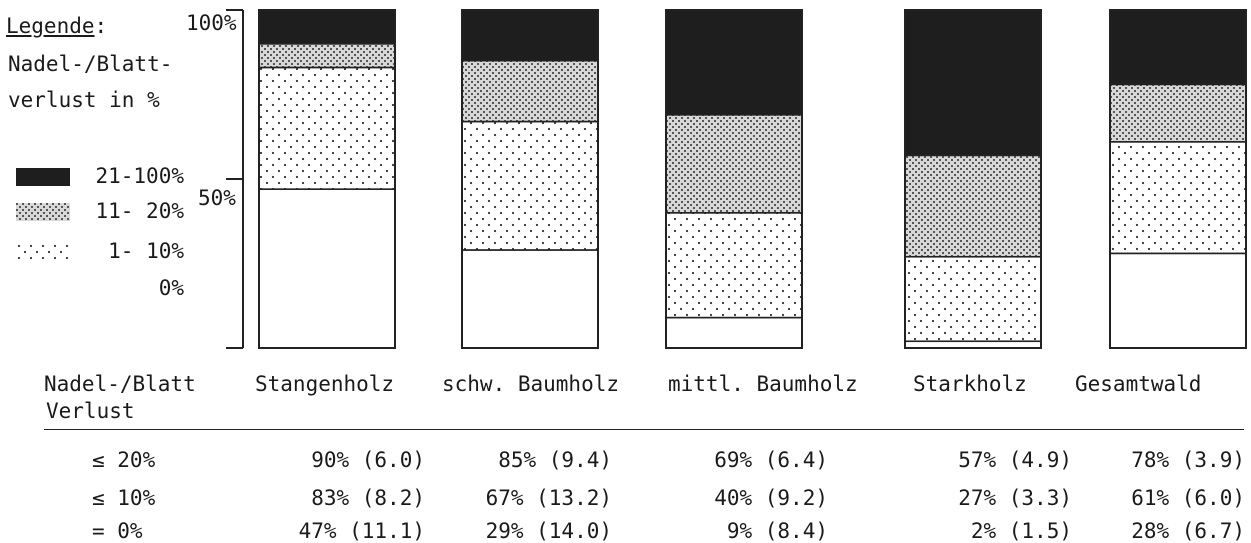 This screenshot has height=543, width=1251. Describe the element at coordinates (90, 411) in the screenshot. I see `table-header-line2: Verlust` at that location.